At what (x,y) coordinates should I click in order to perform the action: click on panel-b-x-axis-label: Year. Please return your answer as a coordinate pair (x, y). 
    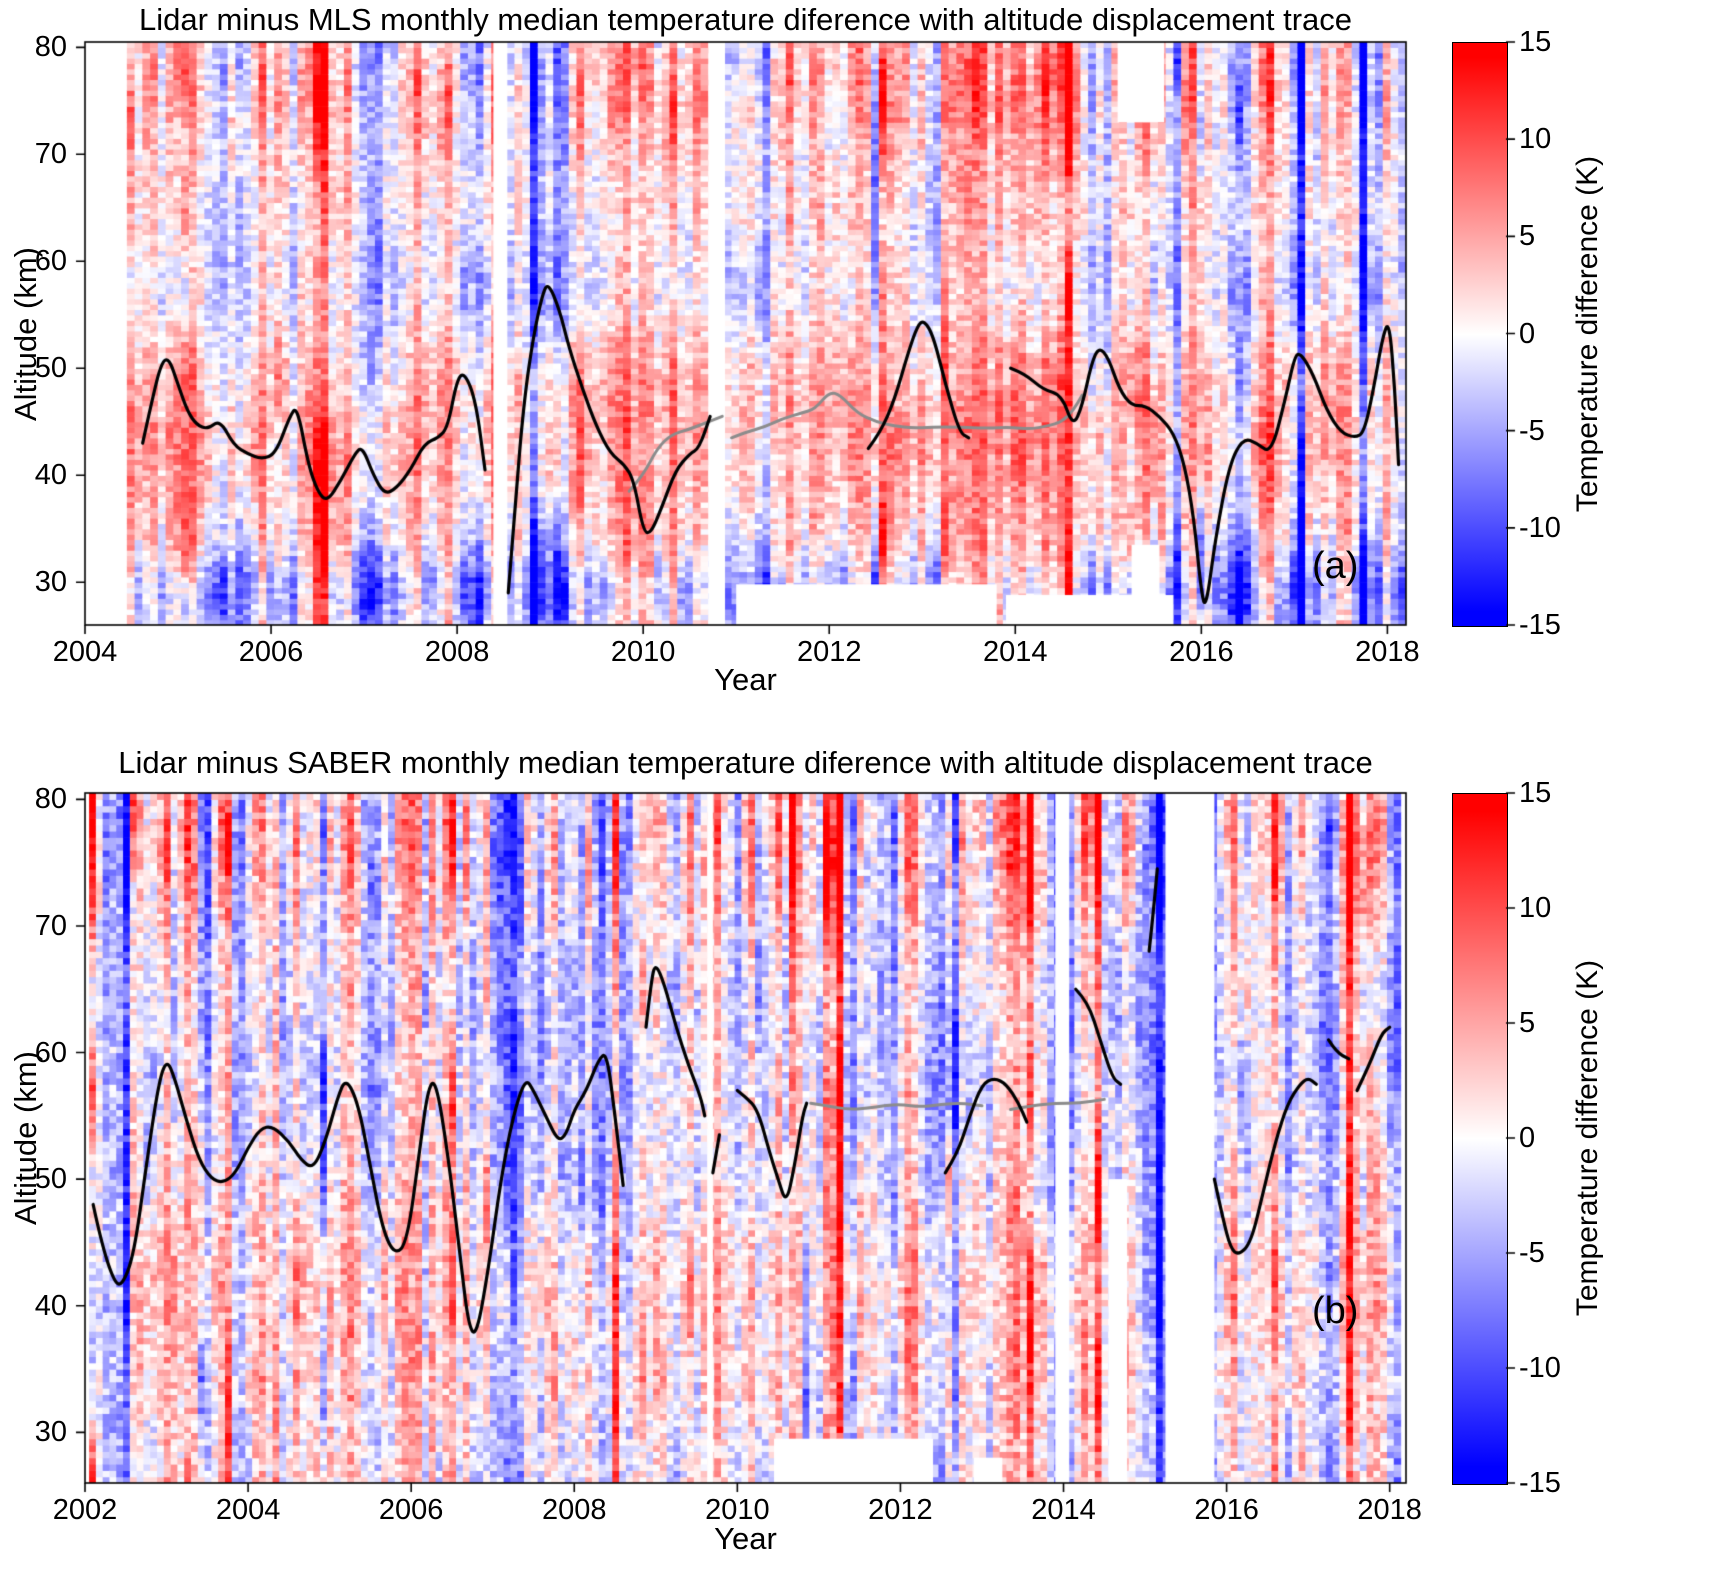
    Looking at the image, I should click on (745, 1538).